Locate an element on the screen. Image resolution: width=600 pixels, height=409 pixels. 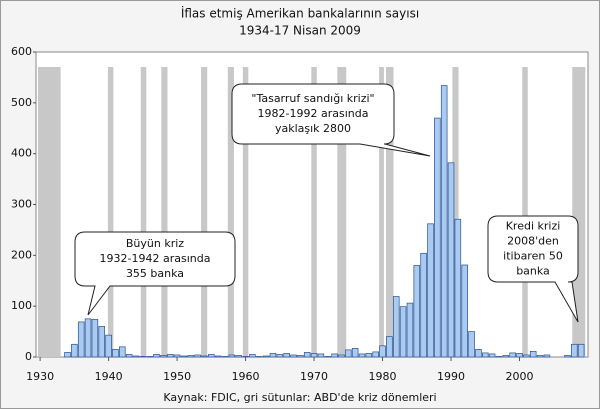
annotation-text: 2008'den is located at coordinates (533, 241).